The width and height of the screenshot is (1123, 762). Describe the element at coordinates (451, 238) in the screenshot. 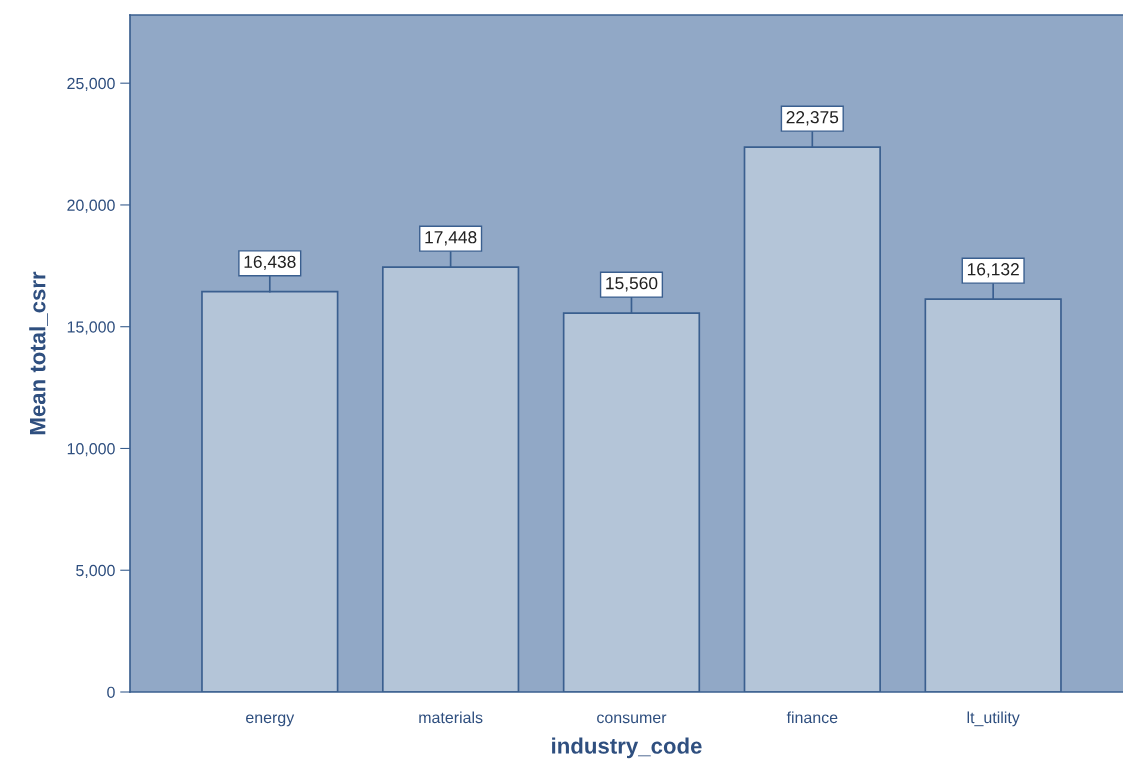

I see `data-label: 17,448` at that location.